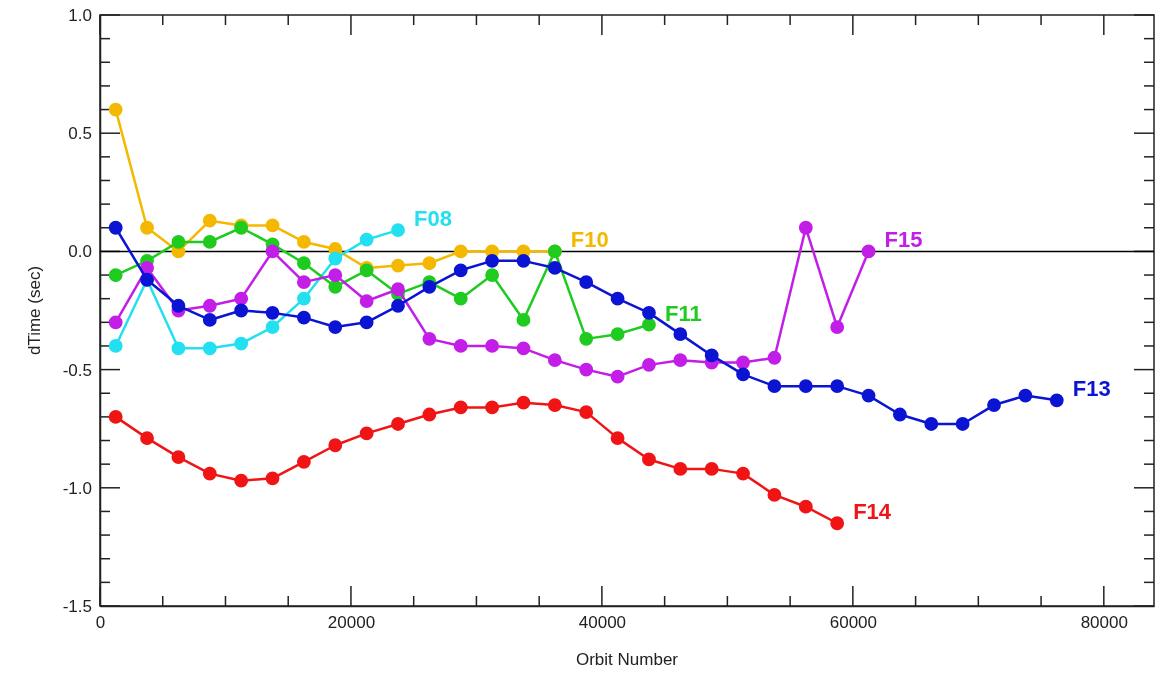 Image resolution: width=1159 pixels, height=673 pixels. Describe the element at coordinates (77, 488) in the screenshot. I see `y-tick-label: -1.0` at that location.